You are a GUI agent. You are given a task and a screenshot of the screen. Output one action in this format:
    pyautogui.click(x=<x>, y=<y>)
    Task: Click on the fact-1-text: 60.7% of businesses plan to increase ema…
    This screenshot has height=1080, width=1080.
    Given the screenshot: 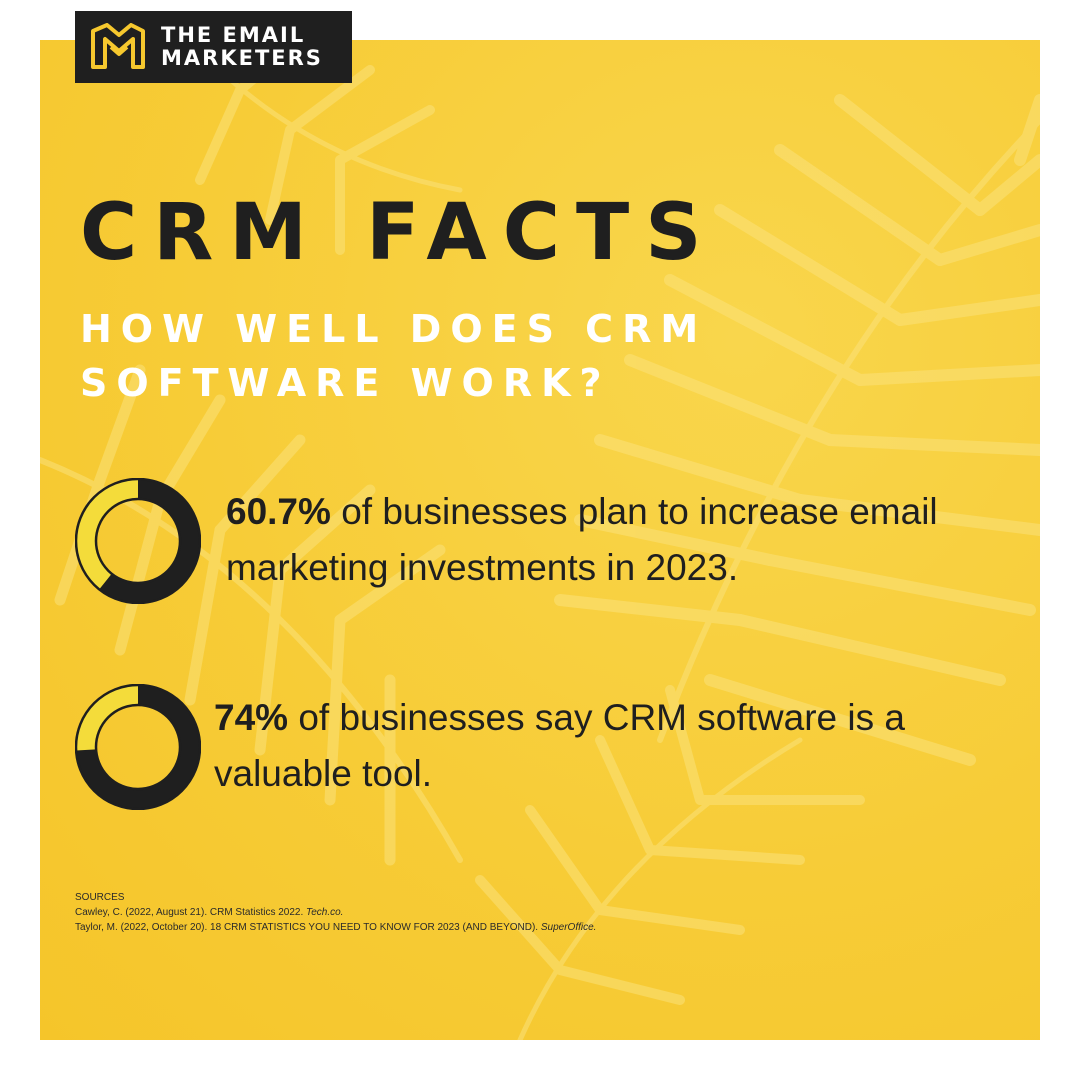 What is the action you would take?
    pyautogui.click(x=586, y=540)
    